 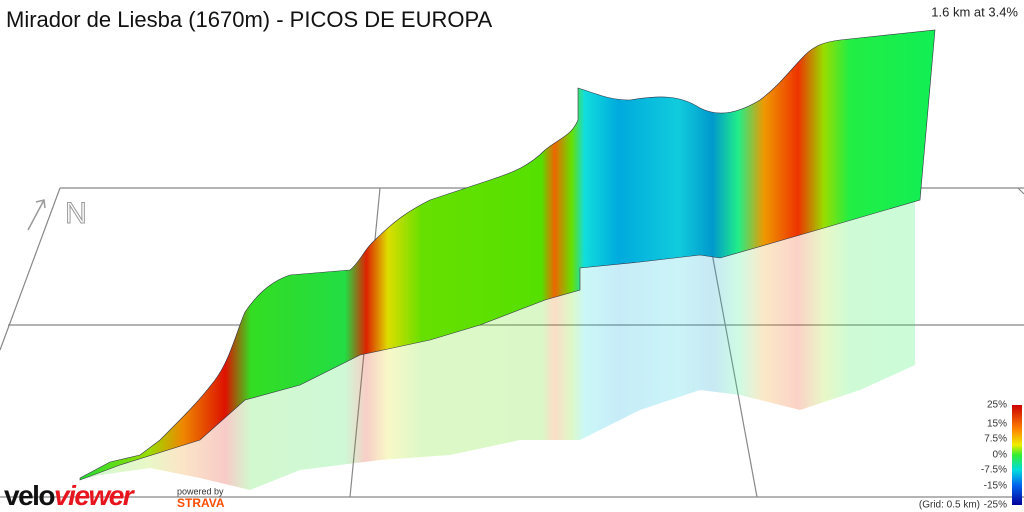 I want to click on scale-label: -15%, so click(x=995, y=486).